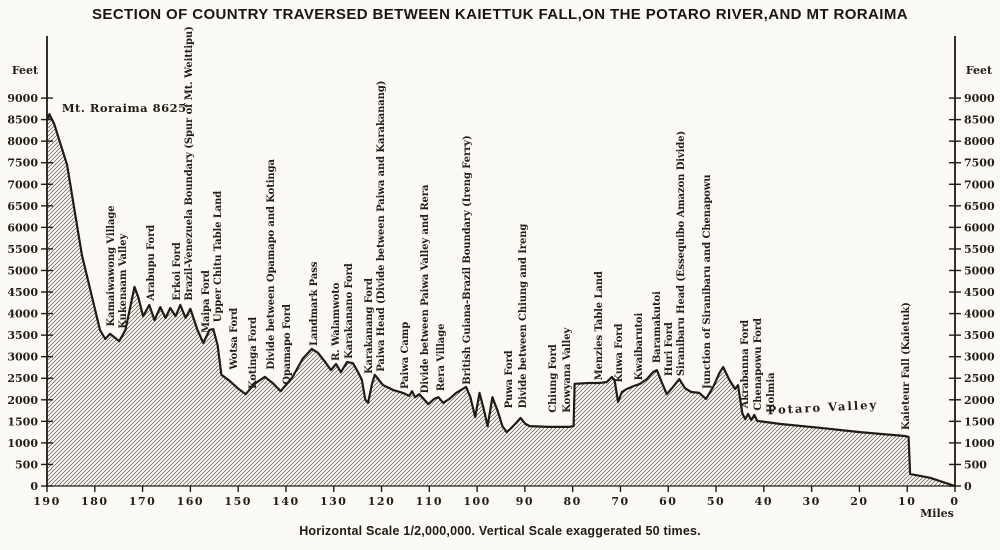 The height and width of the screenshot is (550, 1000). What do you see at coordinates (441, 358) in the screenshot?
I see `feature-label: Rera Village` at bounding box center [441, 358].